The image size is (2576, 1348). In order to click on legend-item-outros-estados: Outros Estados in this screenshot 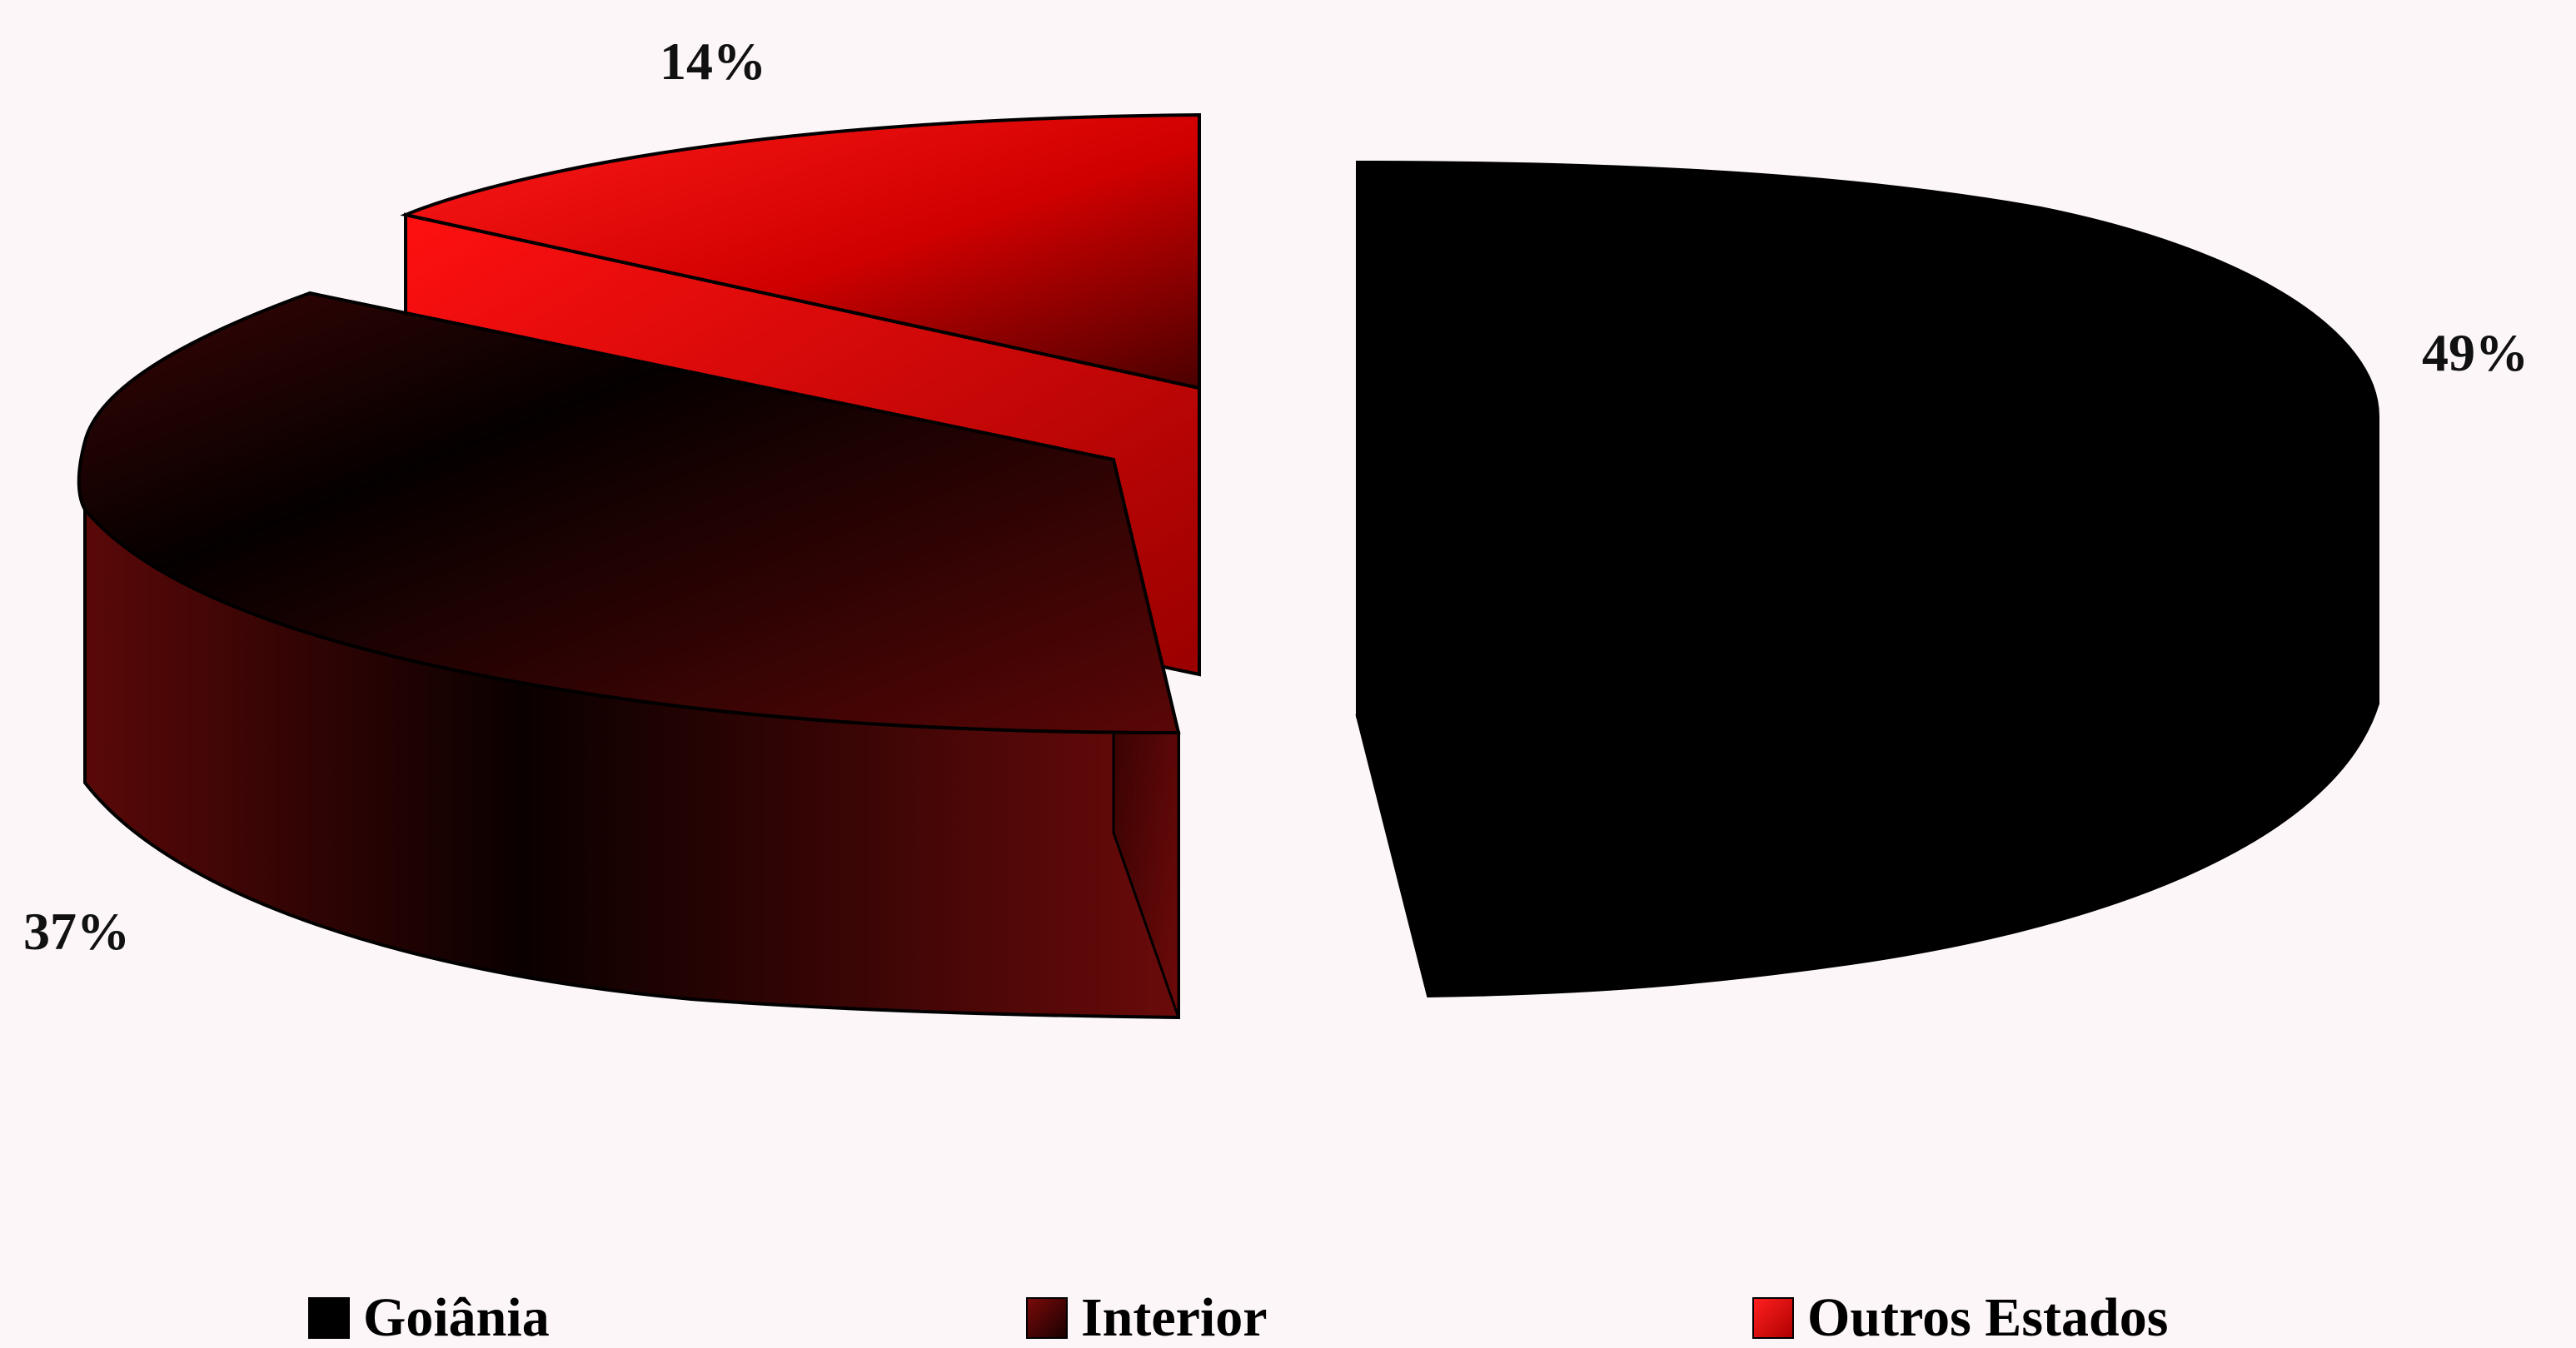, I will do `click(1960, 1319)`.